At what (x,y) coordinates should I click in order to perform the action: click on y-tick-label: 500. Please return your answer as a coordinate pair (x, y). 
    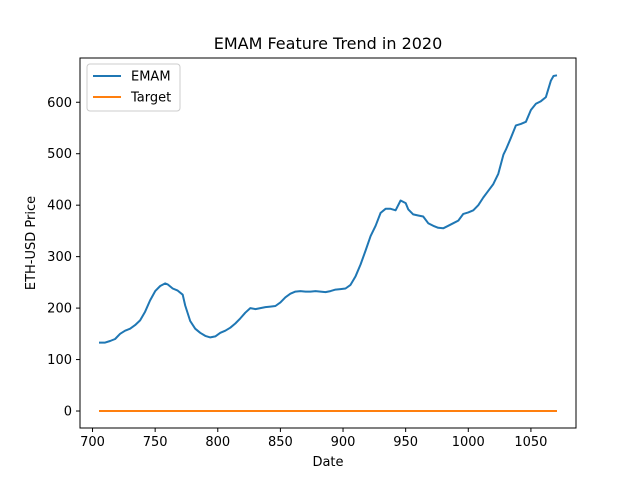
    Looking at the image, I should click on (59, 154).